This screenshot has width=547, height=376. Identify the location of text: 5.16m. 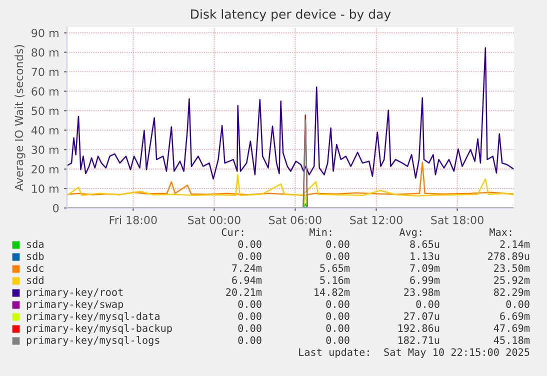
(335, 280).